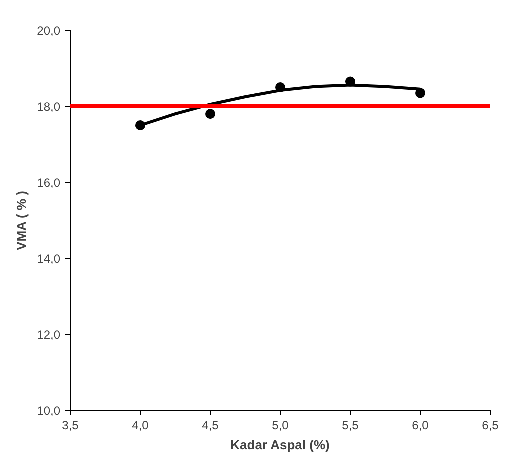  Describe the element at coordinates (421, 425) in the screenshot. I see `x-tick-label: 6,0` at that location.